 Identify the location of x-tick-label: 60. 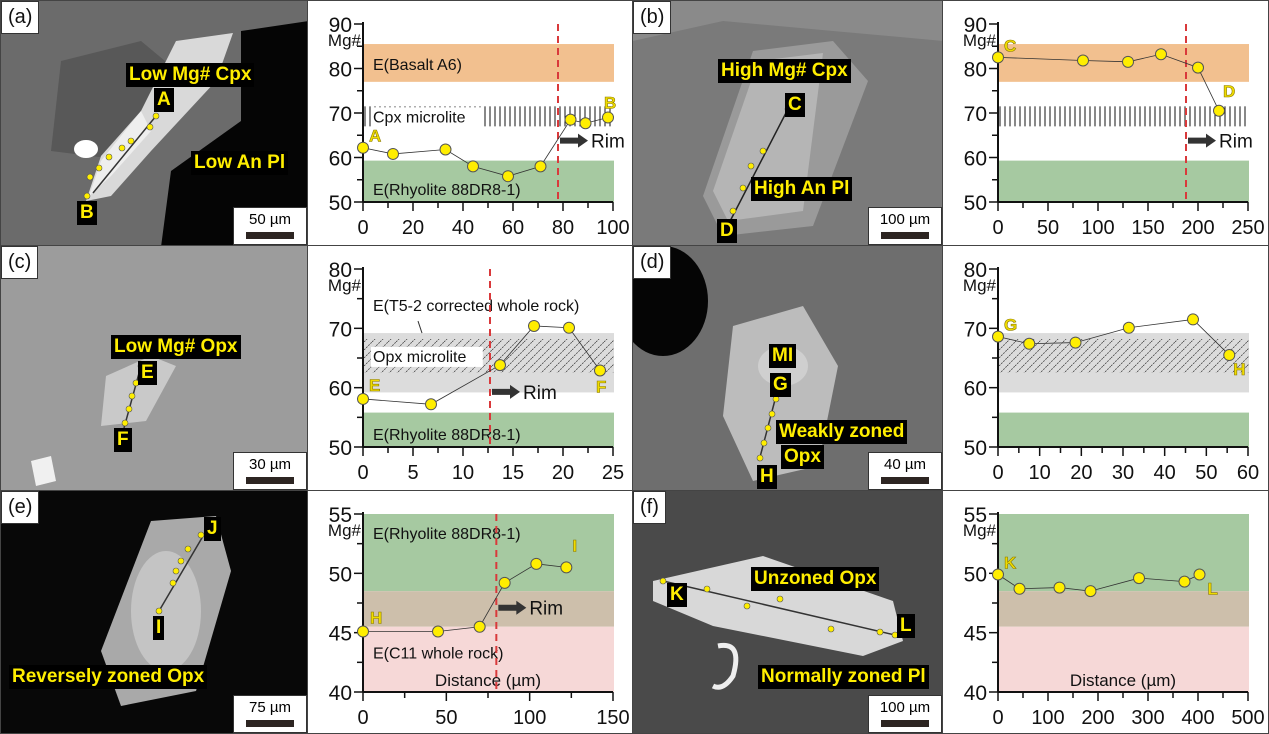
(1248, 473).